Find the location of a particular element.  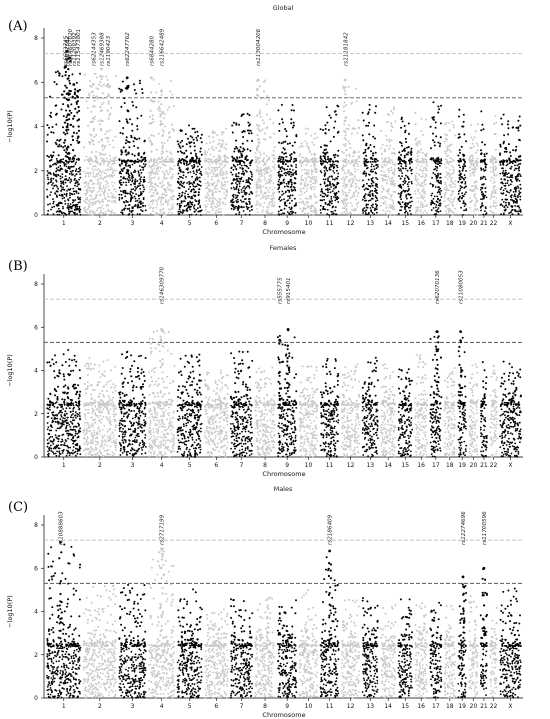

y-tick-label: 4 is located at coordinates (36, 127).